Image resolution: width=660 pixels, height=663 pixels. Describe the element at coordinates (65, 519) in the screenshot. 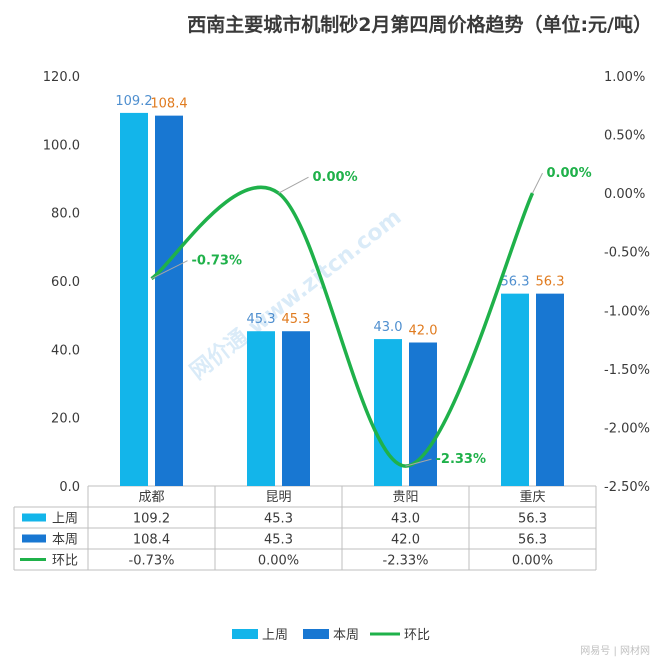

I see `table-row-label: 上周` at that location.